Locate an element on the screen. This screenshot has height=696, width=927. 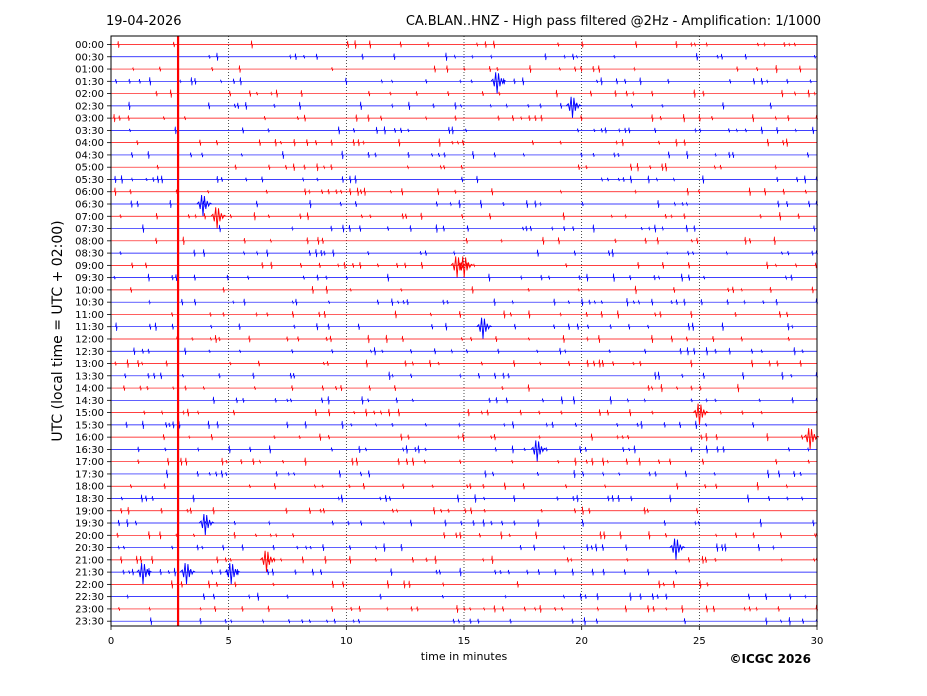
y-tick-label: 23:00 is located at coordinates (89, 609).